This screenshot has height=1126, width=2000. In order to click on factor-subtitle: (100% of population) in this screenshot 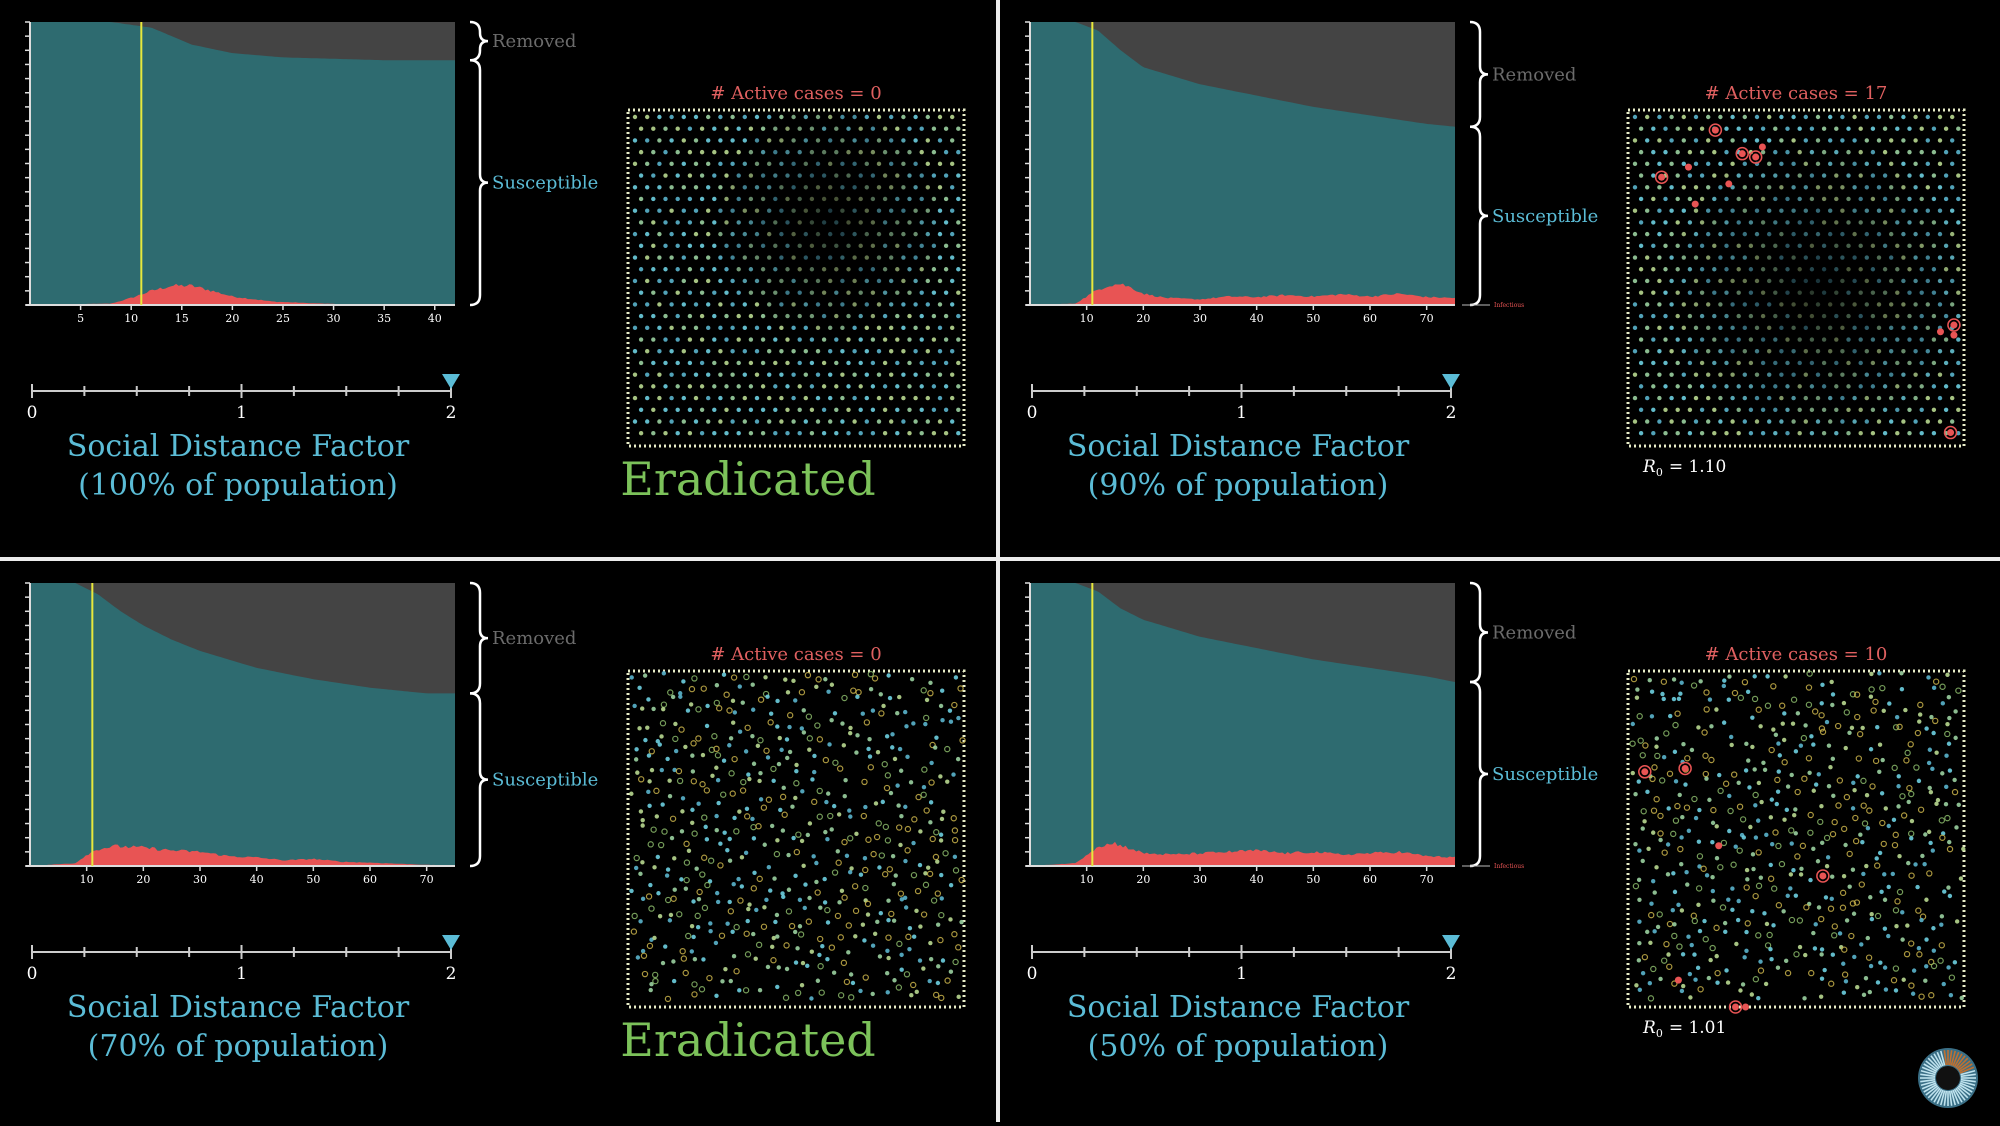, I will do `click(238, 485)`.